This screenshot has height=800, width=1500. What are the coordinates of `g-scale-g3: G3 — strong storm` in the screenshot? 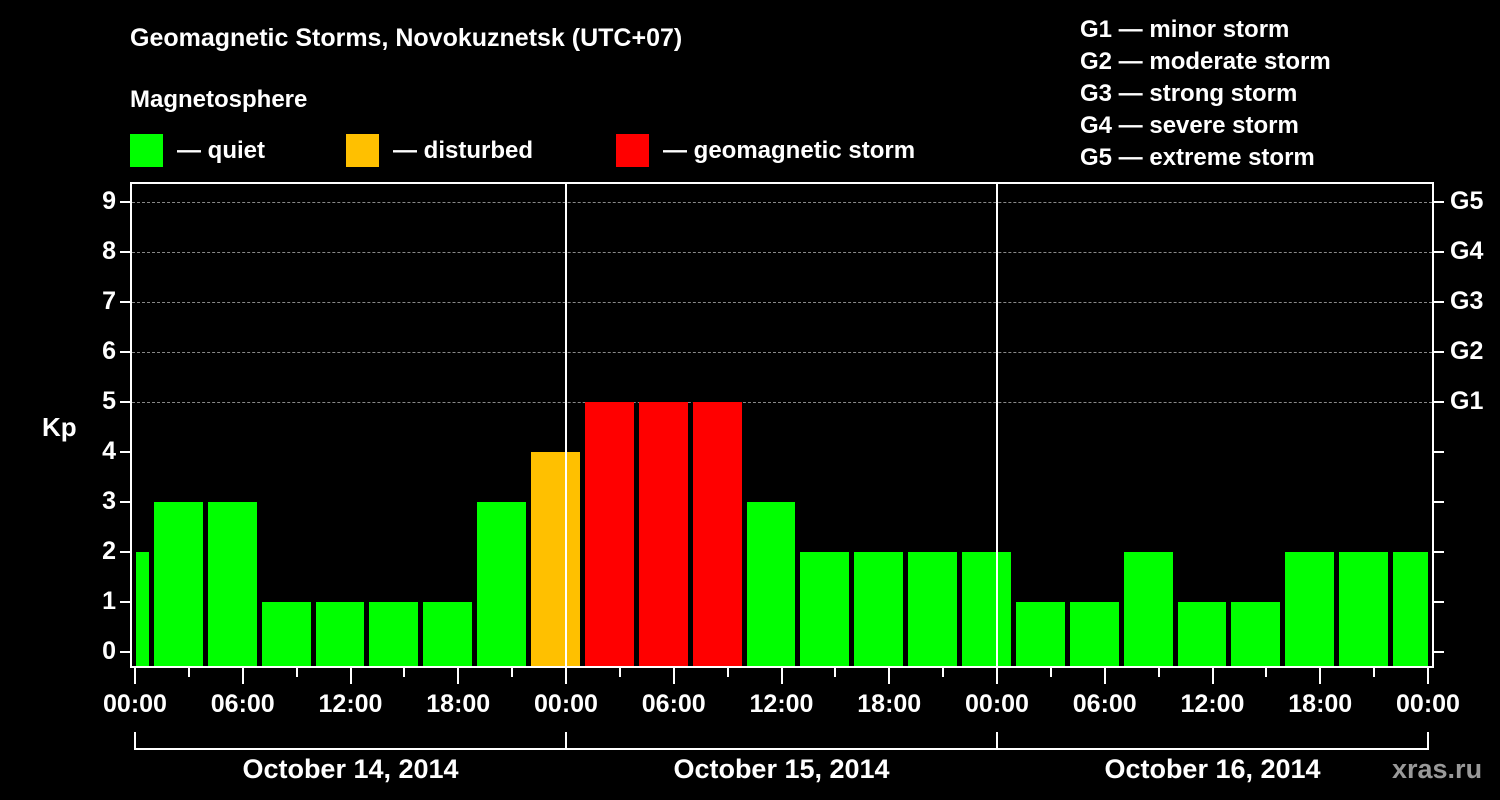 It's located at (1189, 93).